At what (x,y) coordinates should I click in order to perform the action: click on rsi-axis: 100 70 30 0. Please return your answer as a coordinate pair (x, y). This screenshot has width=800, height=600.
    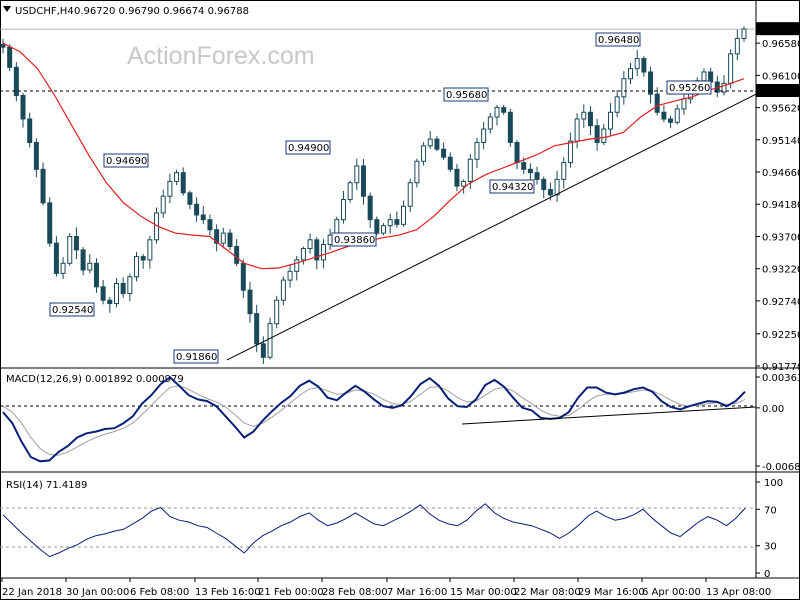
    Looking at the image, I should click on (769, 529).